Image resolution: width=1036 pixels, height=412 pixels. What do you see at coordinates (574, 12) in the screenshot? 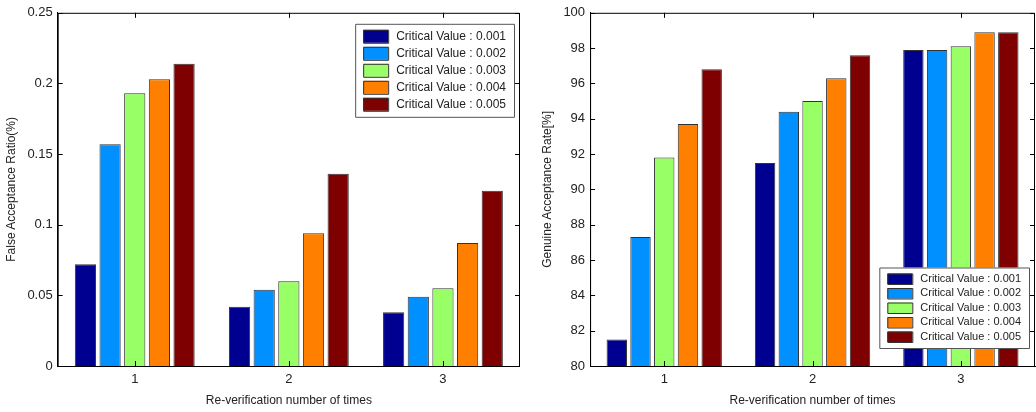
I see `y-tick-label: 100` at bounding box center [574, 12].